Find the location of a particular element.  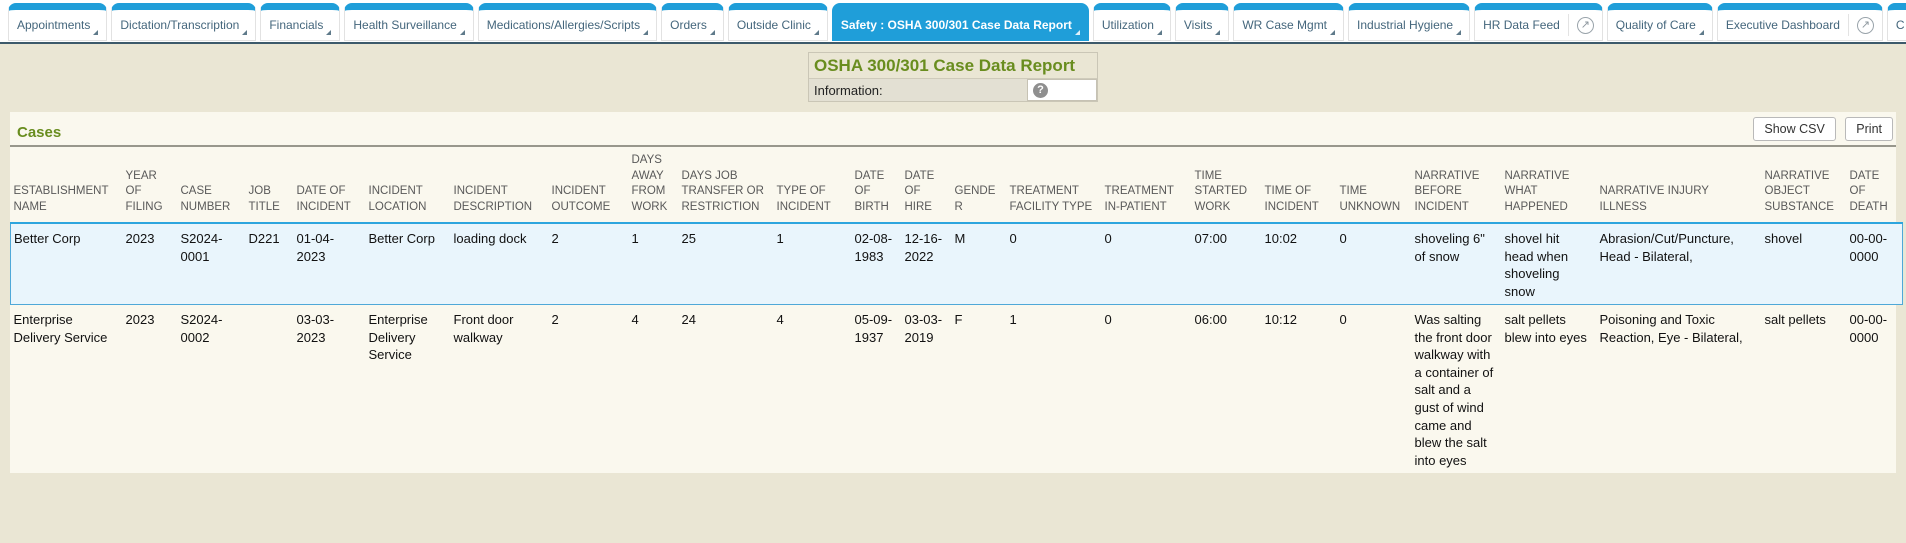

cases-toolbar: Show CSV Print is located at coordinates (1820, 129).